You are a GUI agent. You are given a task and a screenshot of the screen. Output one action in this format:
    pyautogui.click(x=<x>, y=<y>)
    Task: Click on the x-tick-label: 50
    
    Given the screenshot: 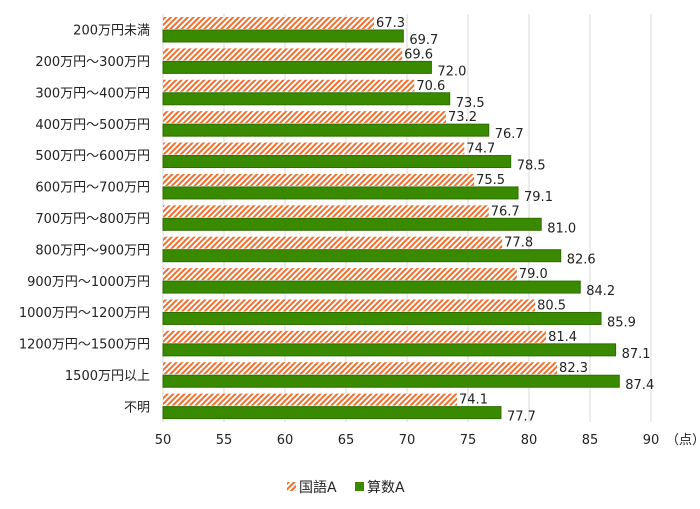 What is the action you would take?
    pyautogui.click(x=163, y=440)
    